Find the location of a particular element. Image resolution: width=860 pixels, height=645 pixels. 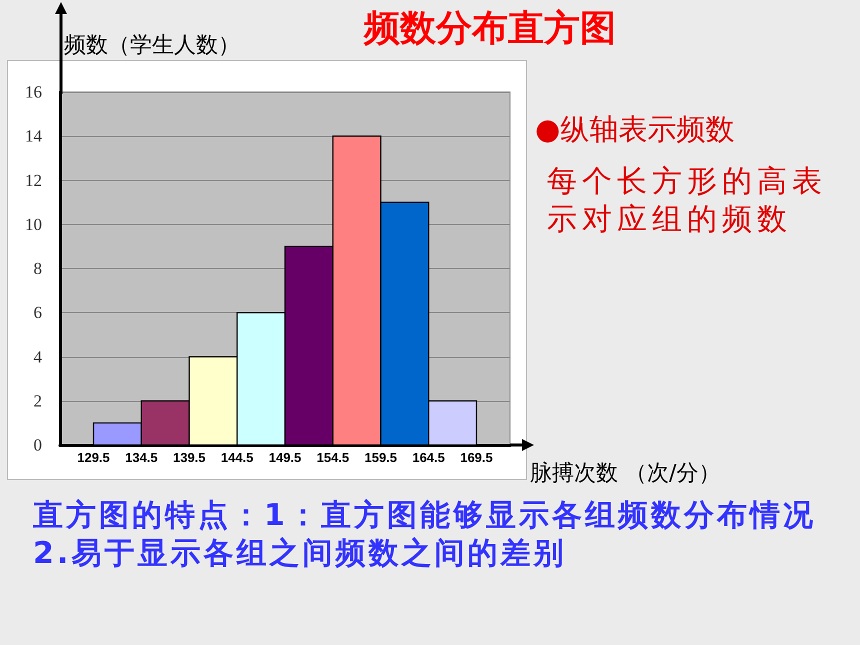

y-tick-label: 12 is located at coordinates (33, 180).